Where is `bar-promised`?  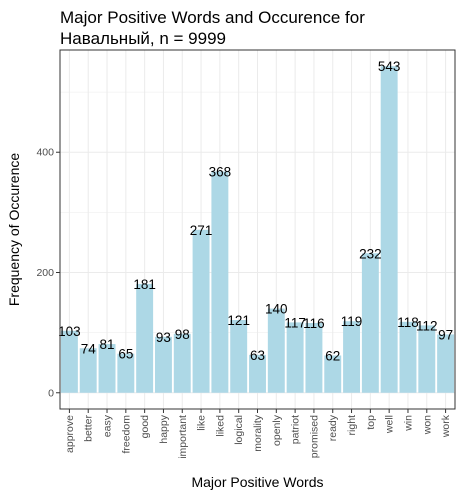
bar-promised is located at coordinates (314, 358).